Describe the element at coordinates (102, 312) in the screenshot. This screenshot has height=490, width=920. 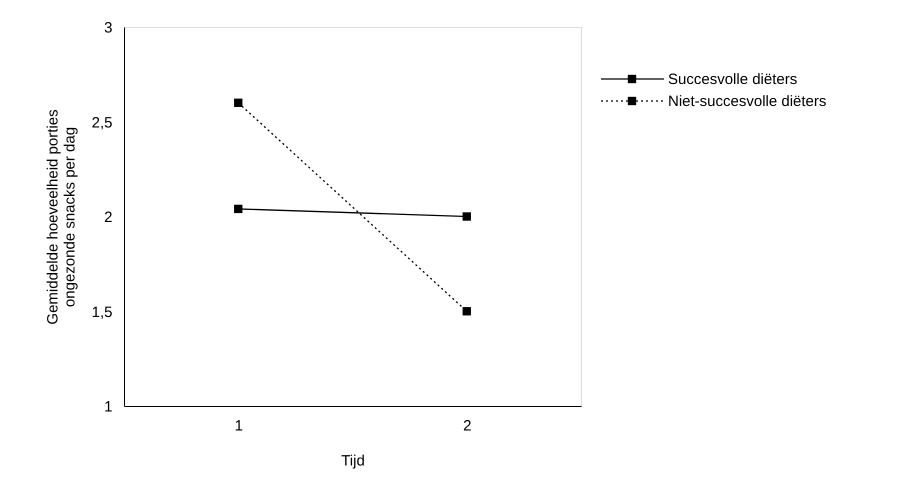
I see `y-tick-label: 1,5` at that location.